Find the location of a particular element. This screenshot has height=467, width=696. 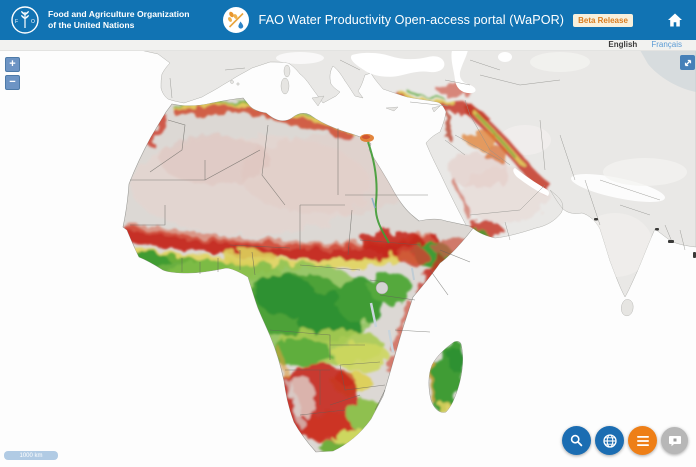

home-button is located at coordinates (675, 20).